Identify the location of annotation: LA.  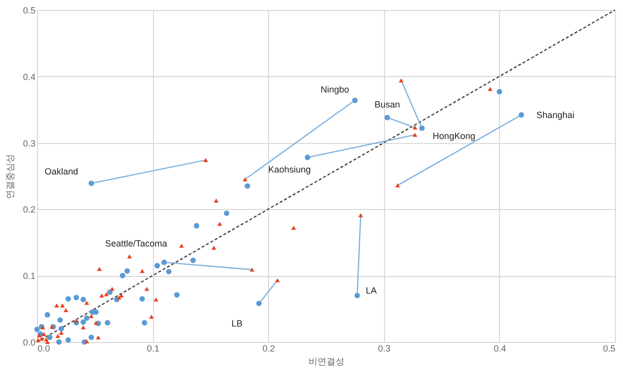
(371, 291).